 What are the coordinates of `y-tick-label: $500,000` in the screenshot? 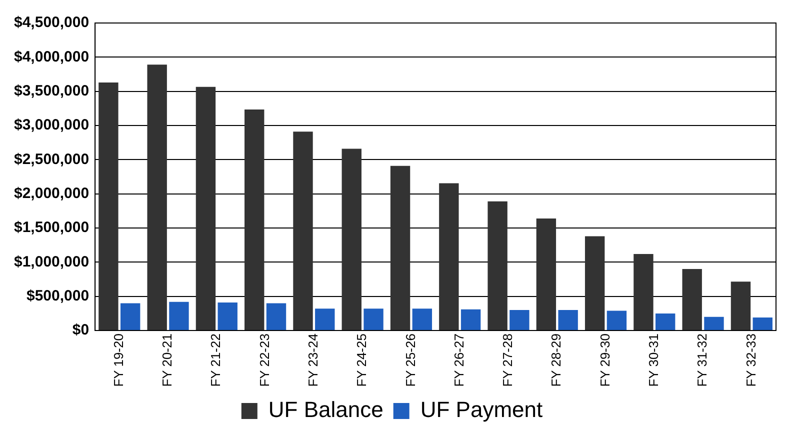 It's located at (58, 296).